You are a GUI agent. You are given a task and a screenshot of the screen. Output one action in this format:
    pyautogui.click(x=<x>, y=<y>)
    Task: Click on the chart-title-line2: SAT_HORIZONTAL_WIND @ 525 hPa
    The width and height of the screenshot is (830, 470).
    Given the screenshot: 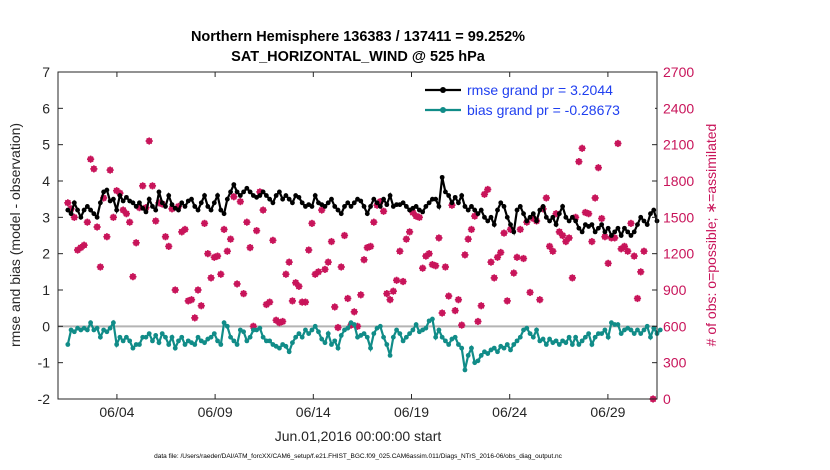 What is the action you would take?
    pyautogui.click(x=358, y=57)
    